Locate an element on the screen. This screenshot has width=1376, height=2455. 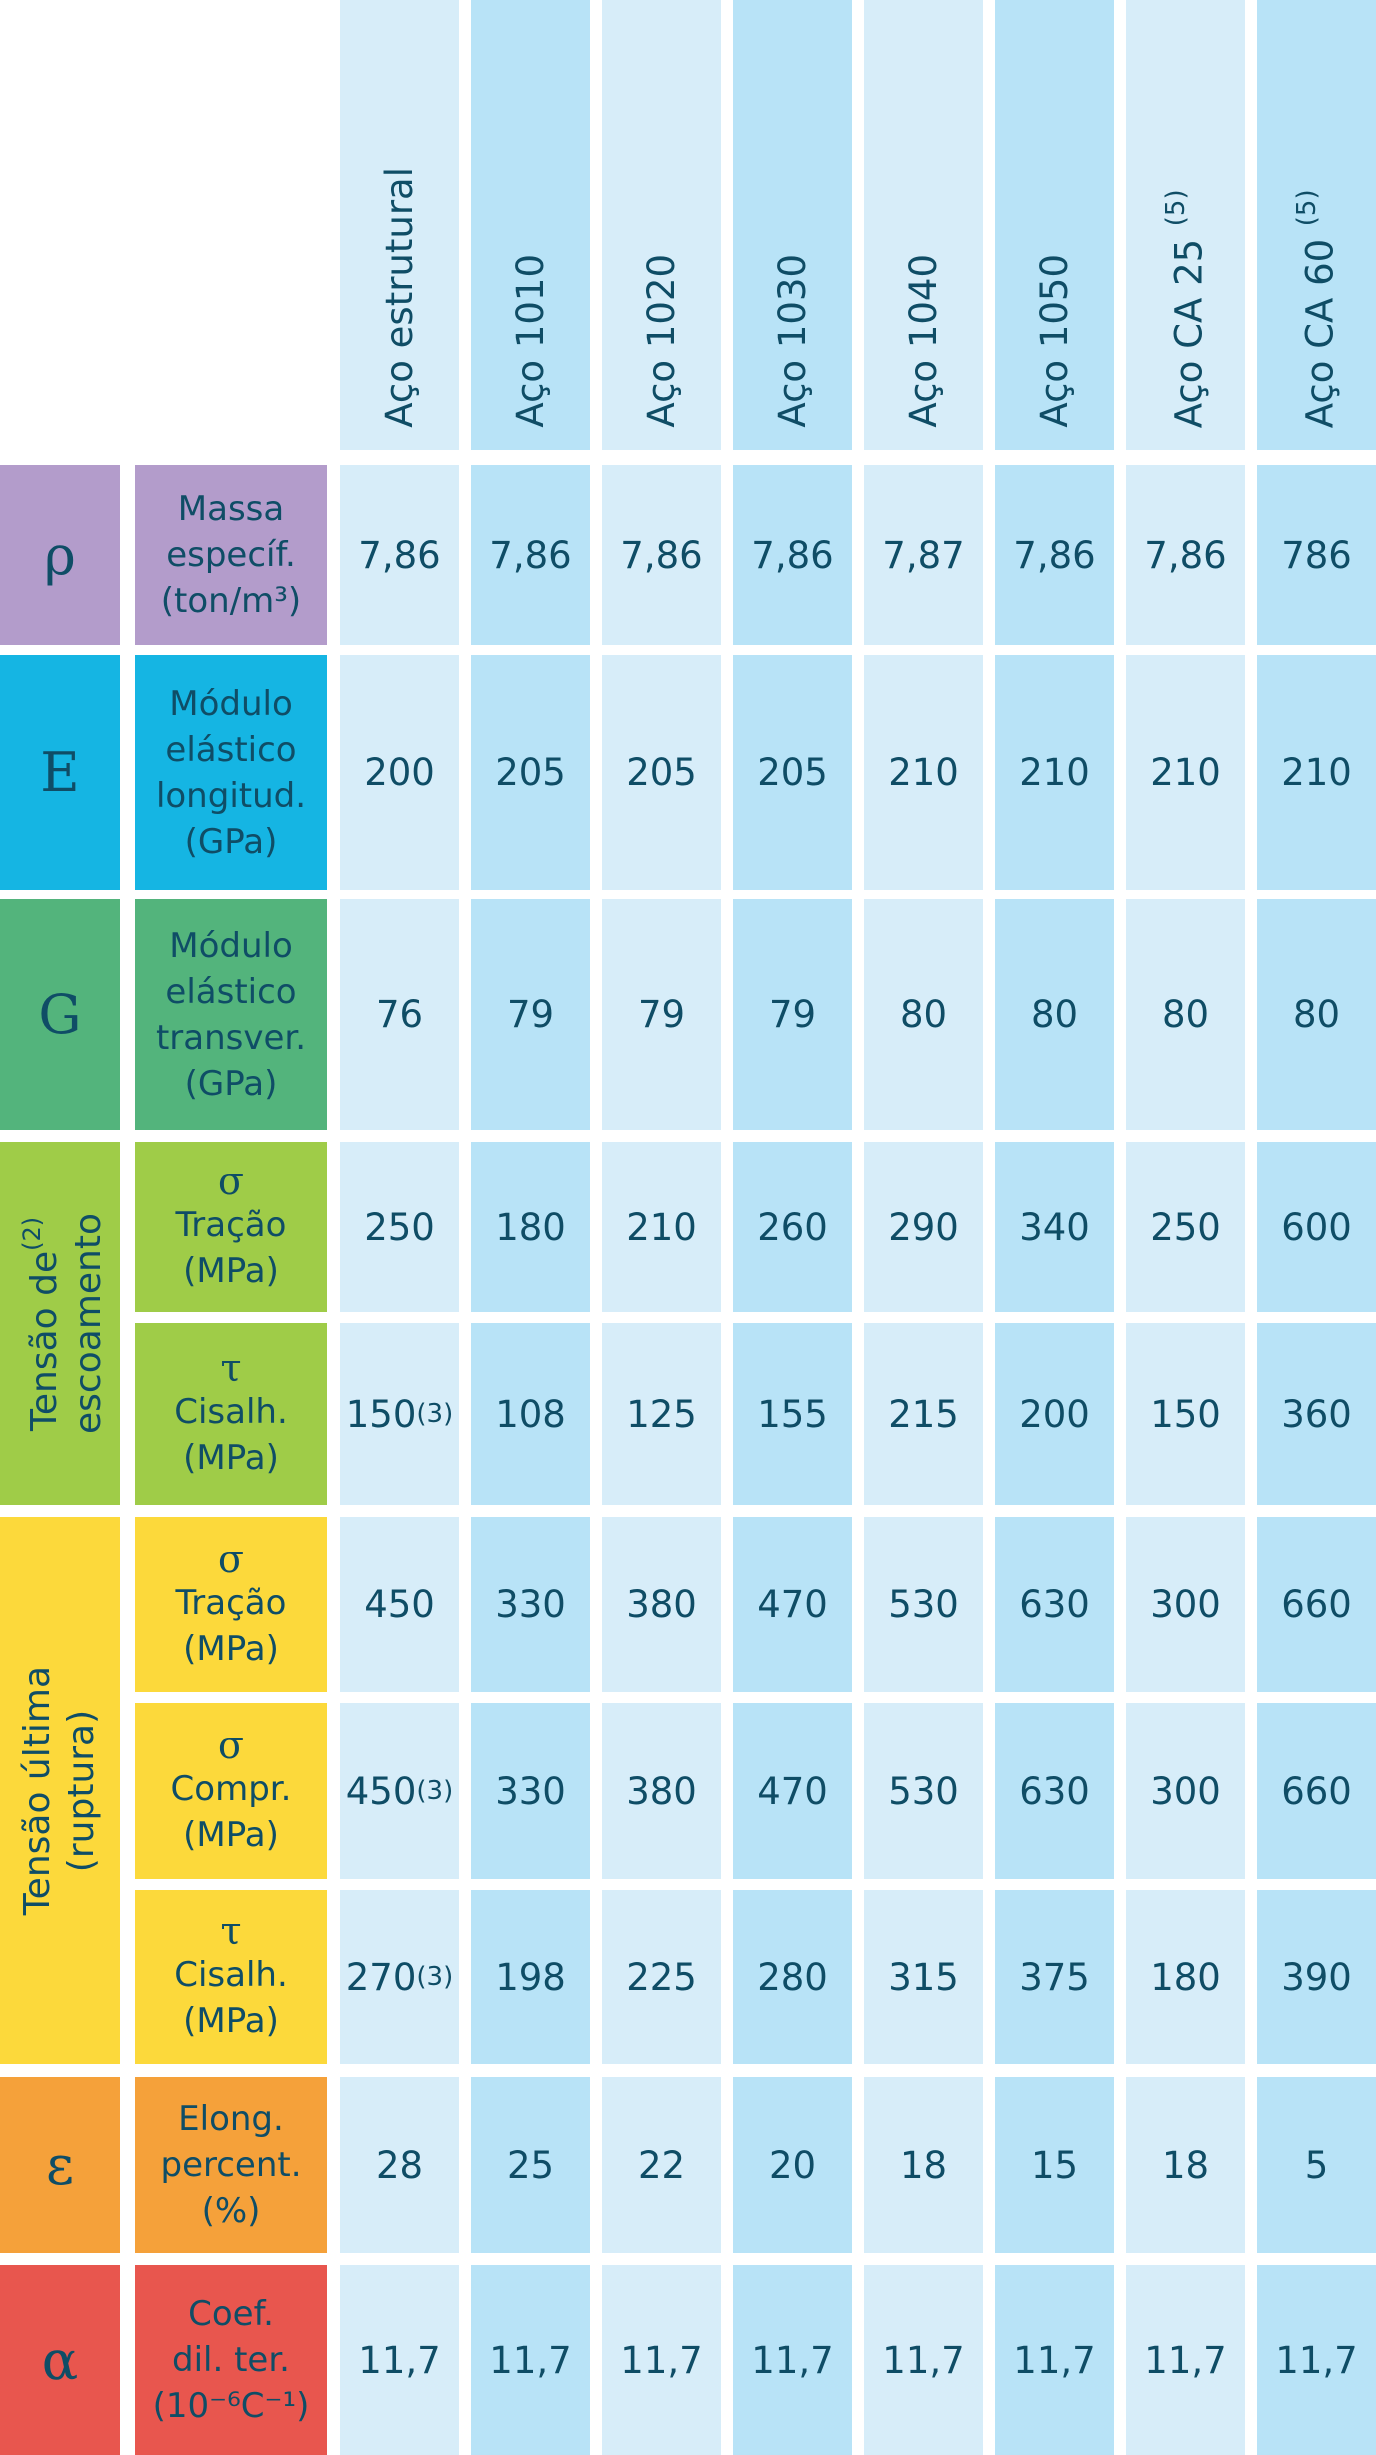
table-cell: 15 is located at coordinates (1054, 2165).